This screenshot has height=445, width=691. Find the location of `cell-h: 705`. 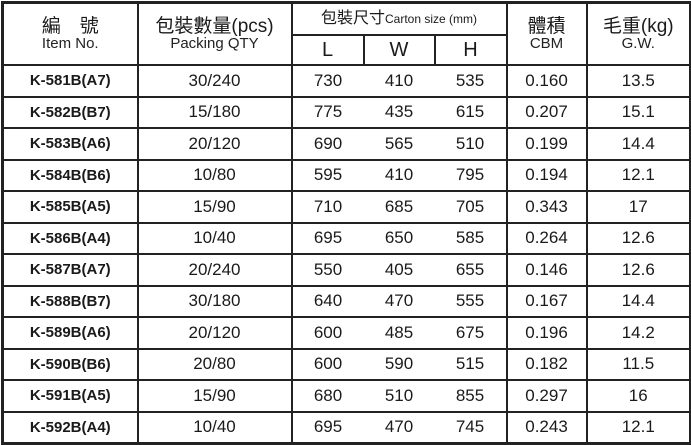

cell-h: 705 is located at coordinates (471, 207).